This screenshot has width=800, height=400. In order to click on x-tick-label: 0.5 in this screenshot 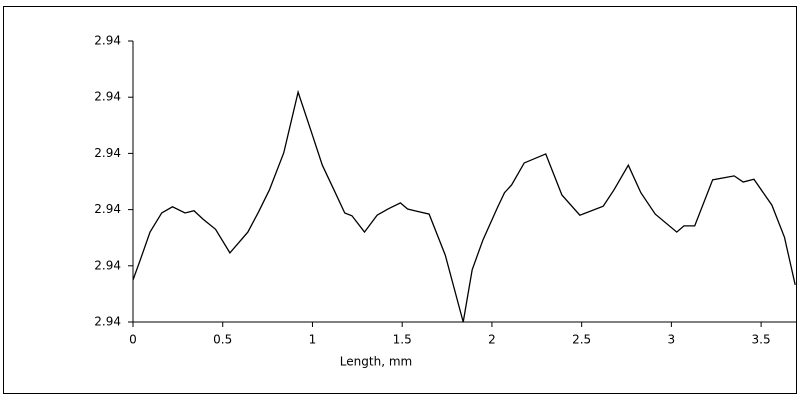, I will do `click(222, 340)`.